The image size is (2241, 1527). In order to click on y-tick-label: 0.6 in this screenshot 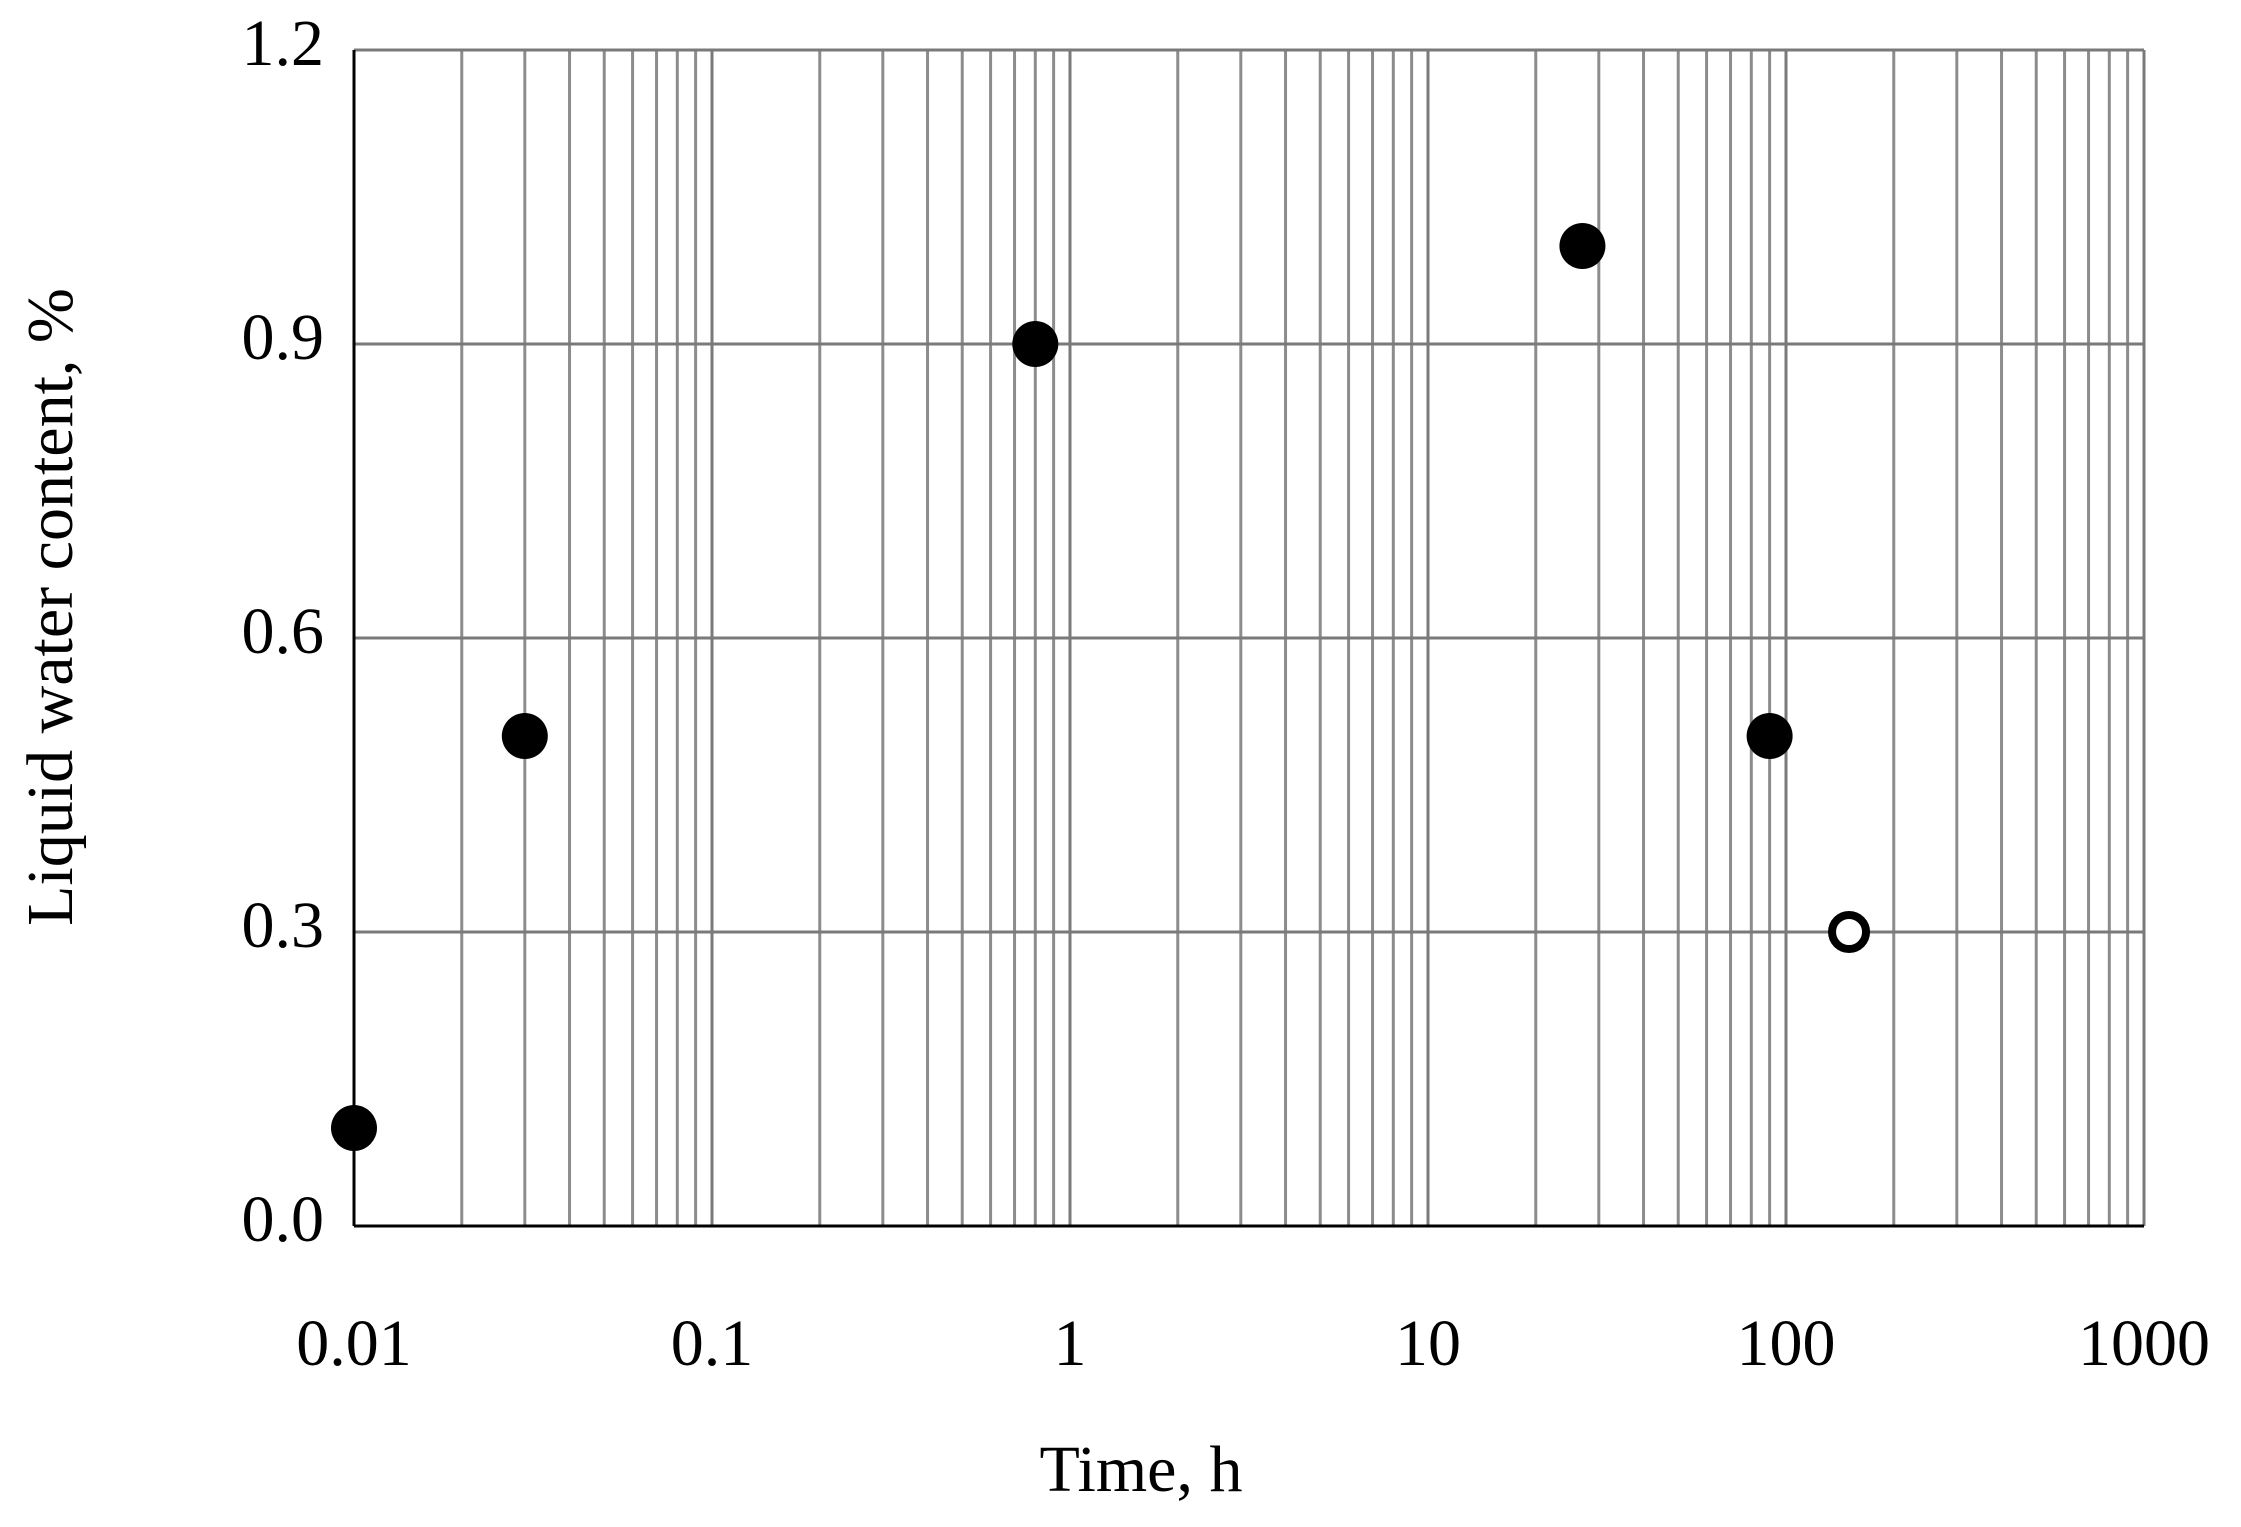, I will do `click(283, 631)`.